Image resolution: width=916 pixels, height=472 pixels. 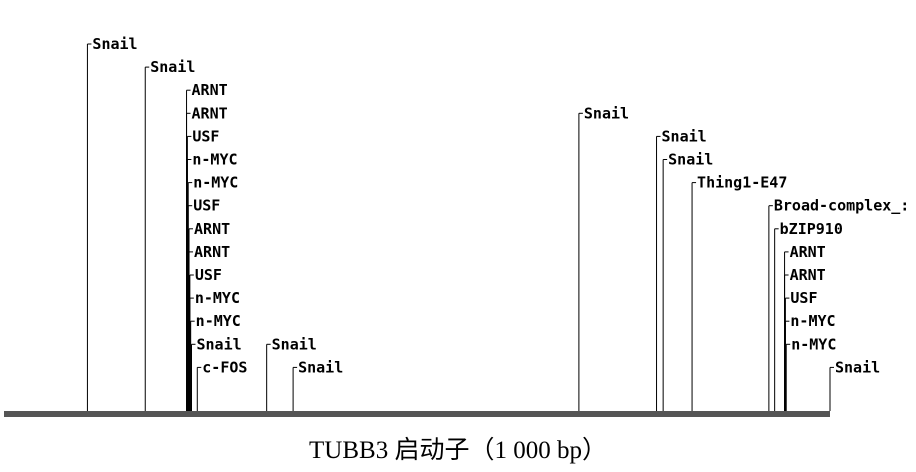 I want to click on promoter-caption: TUBB3 启动子（1 000 bp）, so click(x=458, y=450).